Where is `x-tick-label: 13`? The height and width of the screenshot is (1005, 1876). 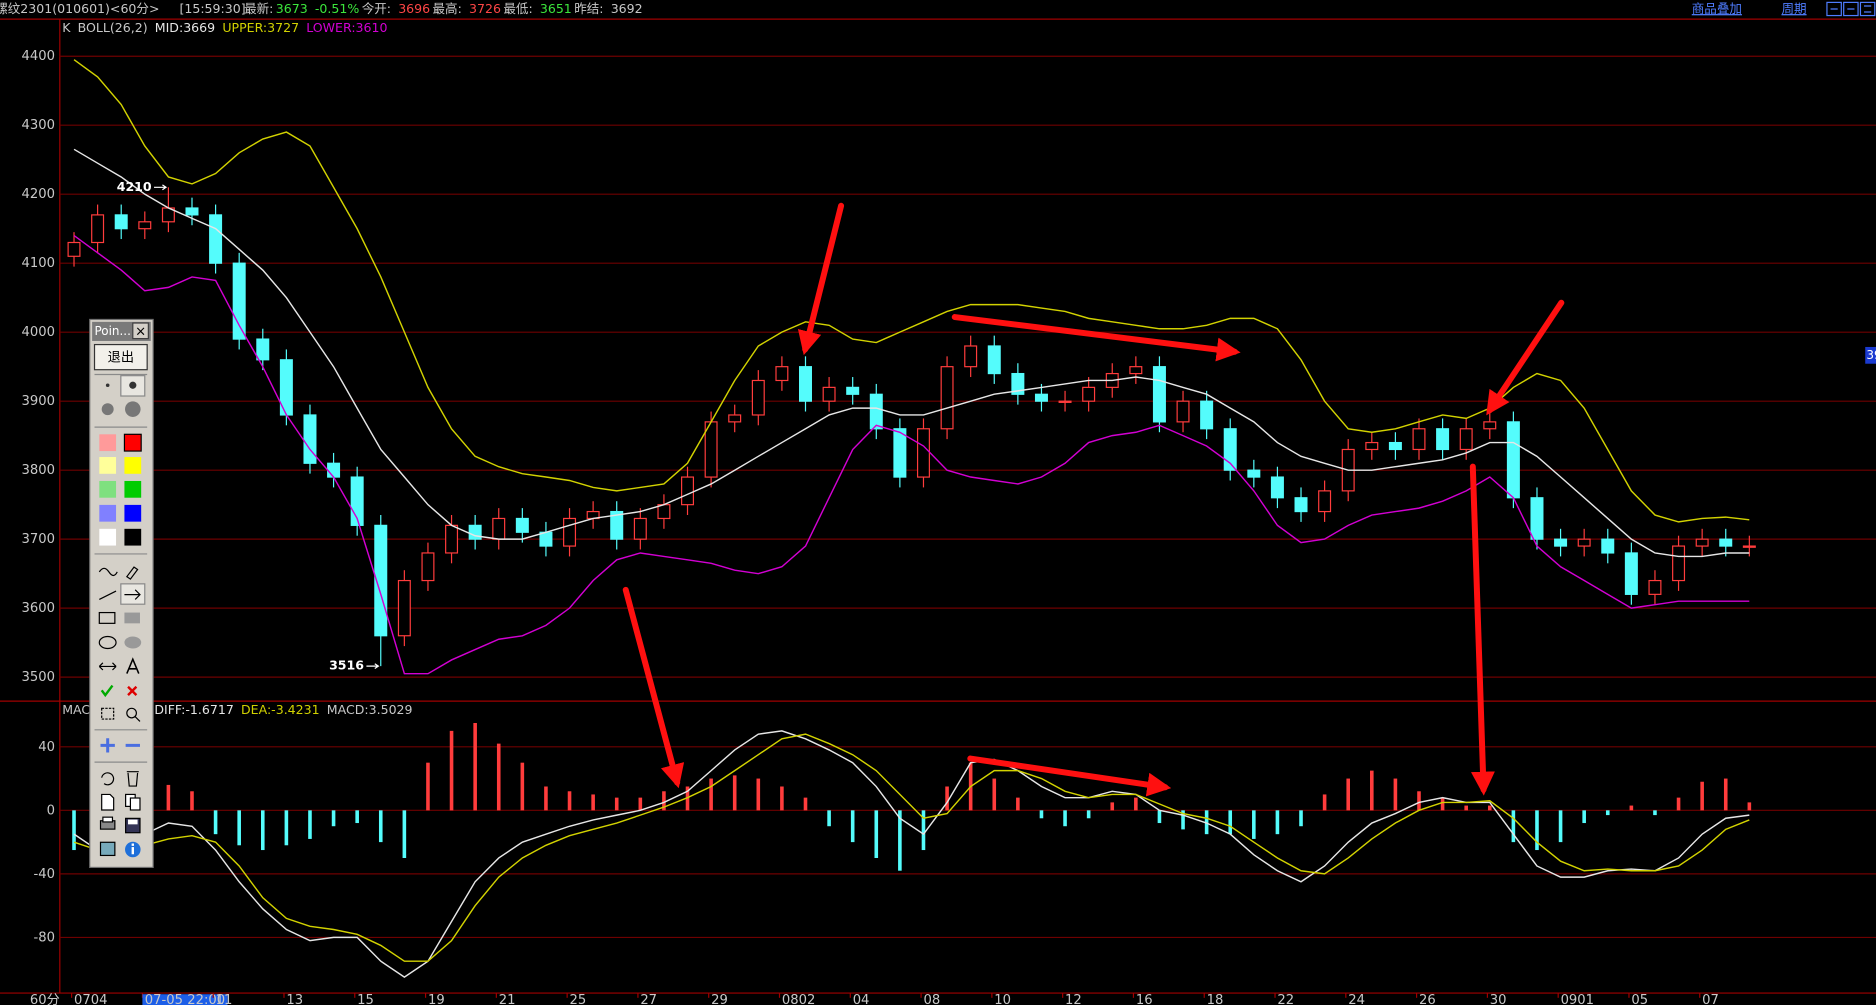
x-tick-label: 13 is located at coordinates (294, 999).